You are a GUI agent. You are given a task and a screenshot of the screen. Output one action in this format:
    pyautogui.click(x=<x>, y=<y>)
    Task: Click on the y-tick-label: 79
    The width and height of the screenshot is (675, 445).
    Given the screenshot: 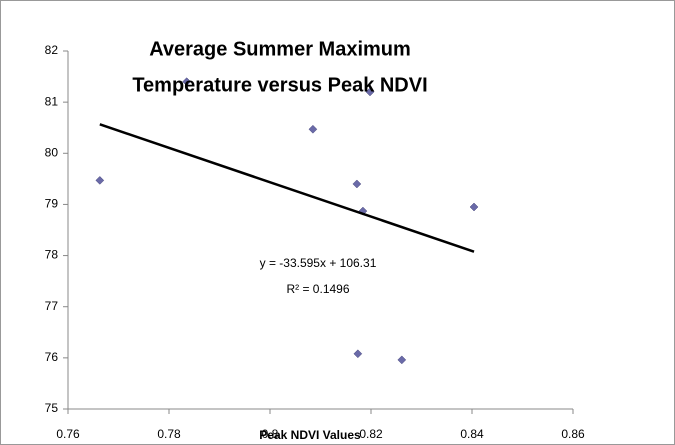 What is the action you would take?
    pyautogui.click(x=52, y=204)
    